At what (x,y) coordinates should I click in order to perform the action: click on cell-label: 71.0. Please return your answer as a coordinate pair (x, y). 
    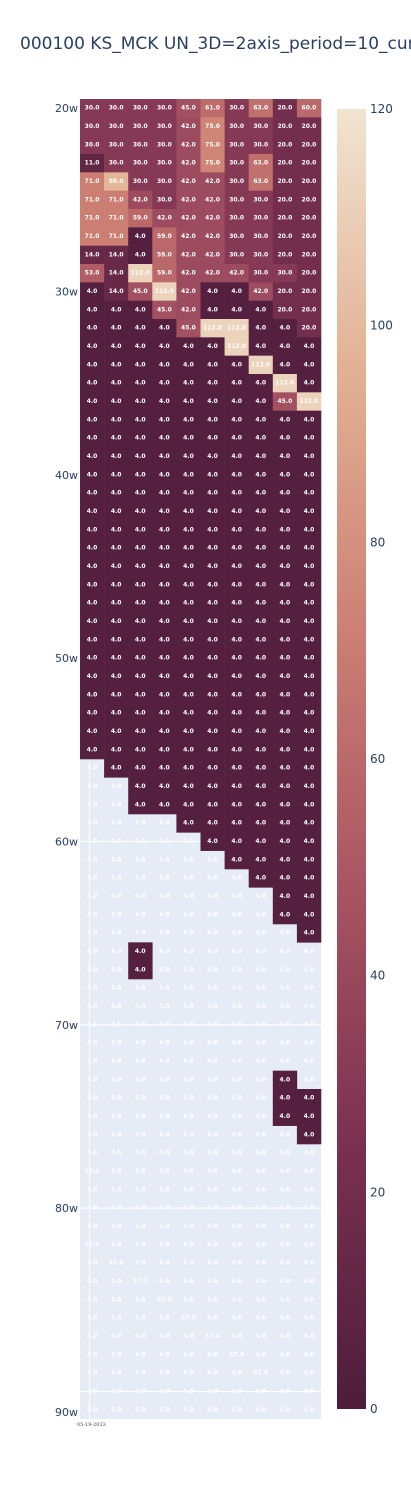
    Looking at the image, I should click on (116, 218).